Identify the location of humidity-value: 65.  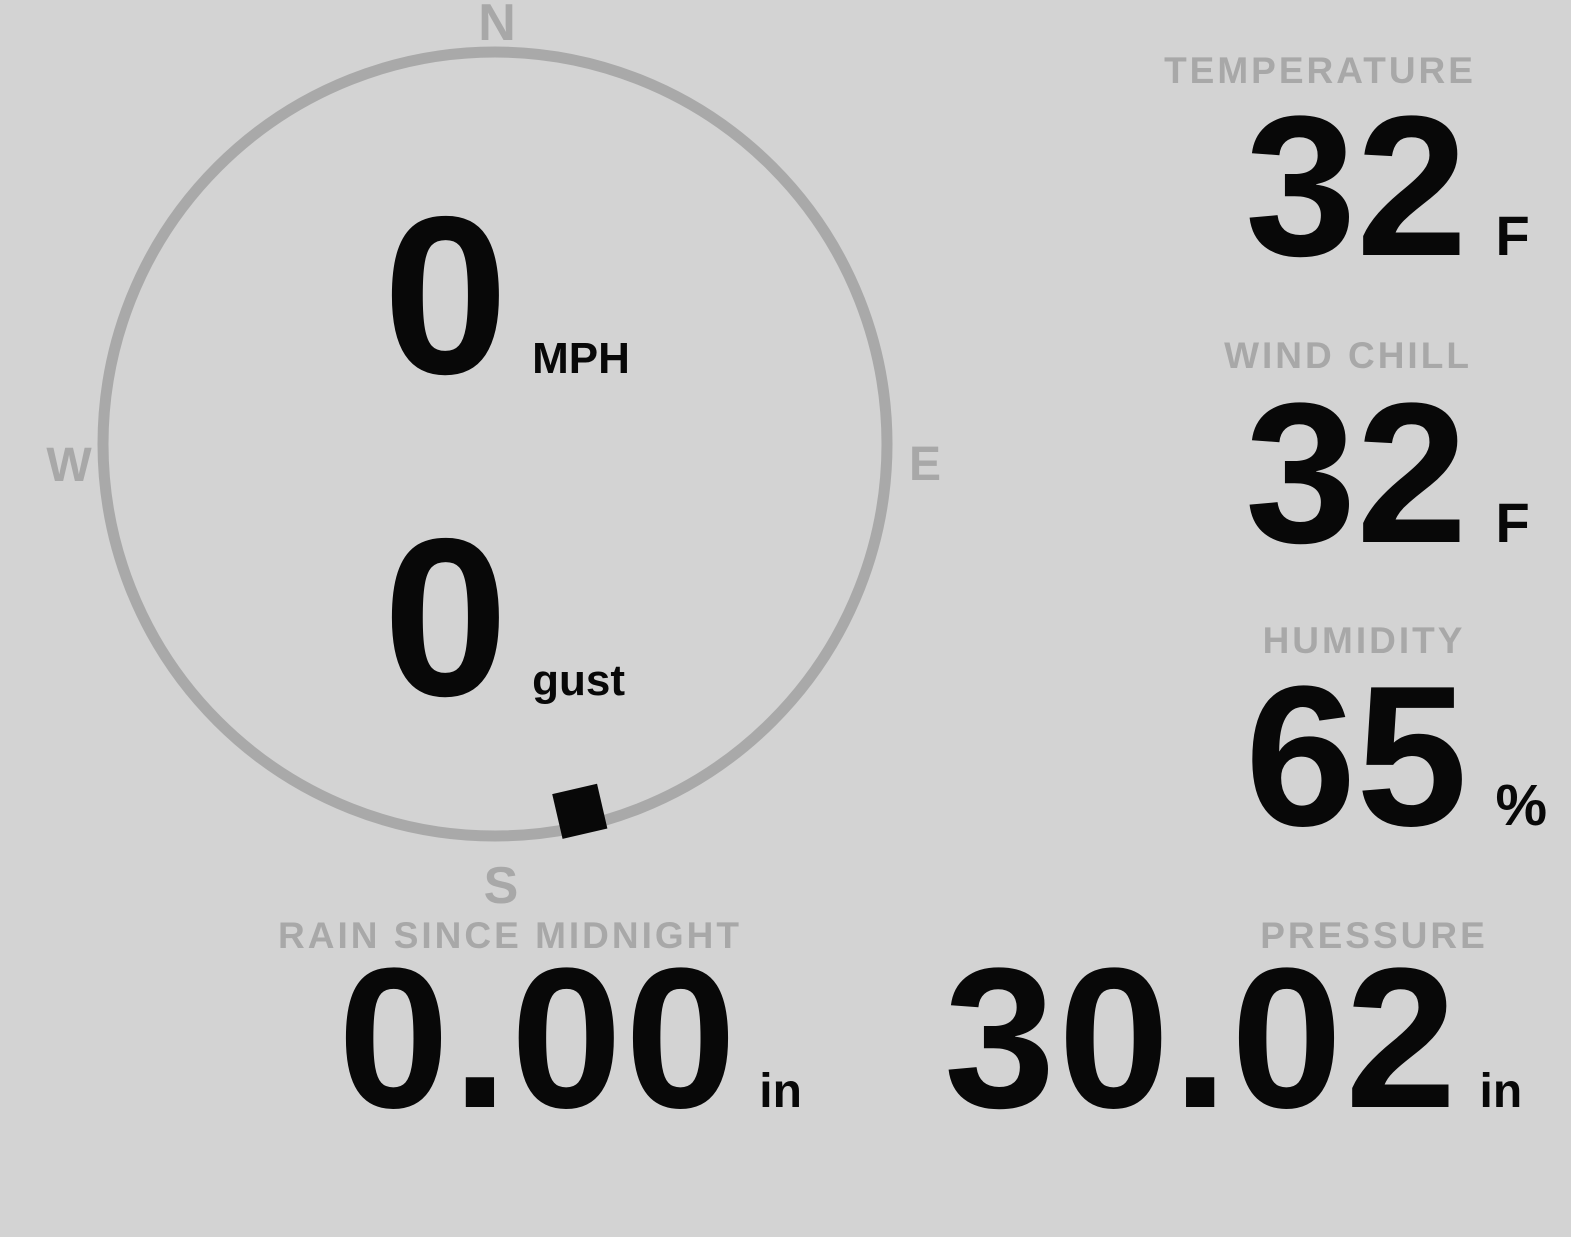
(1356, 756).